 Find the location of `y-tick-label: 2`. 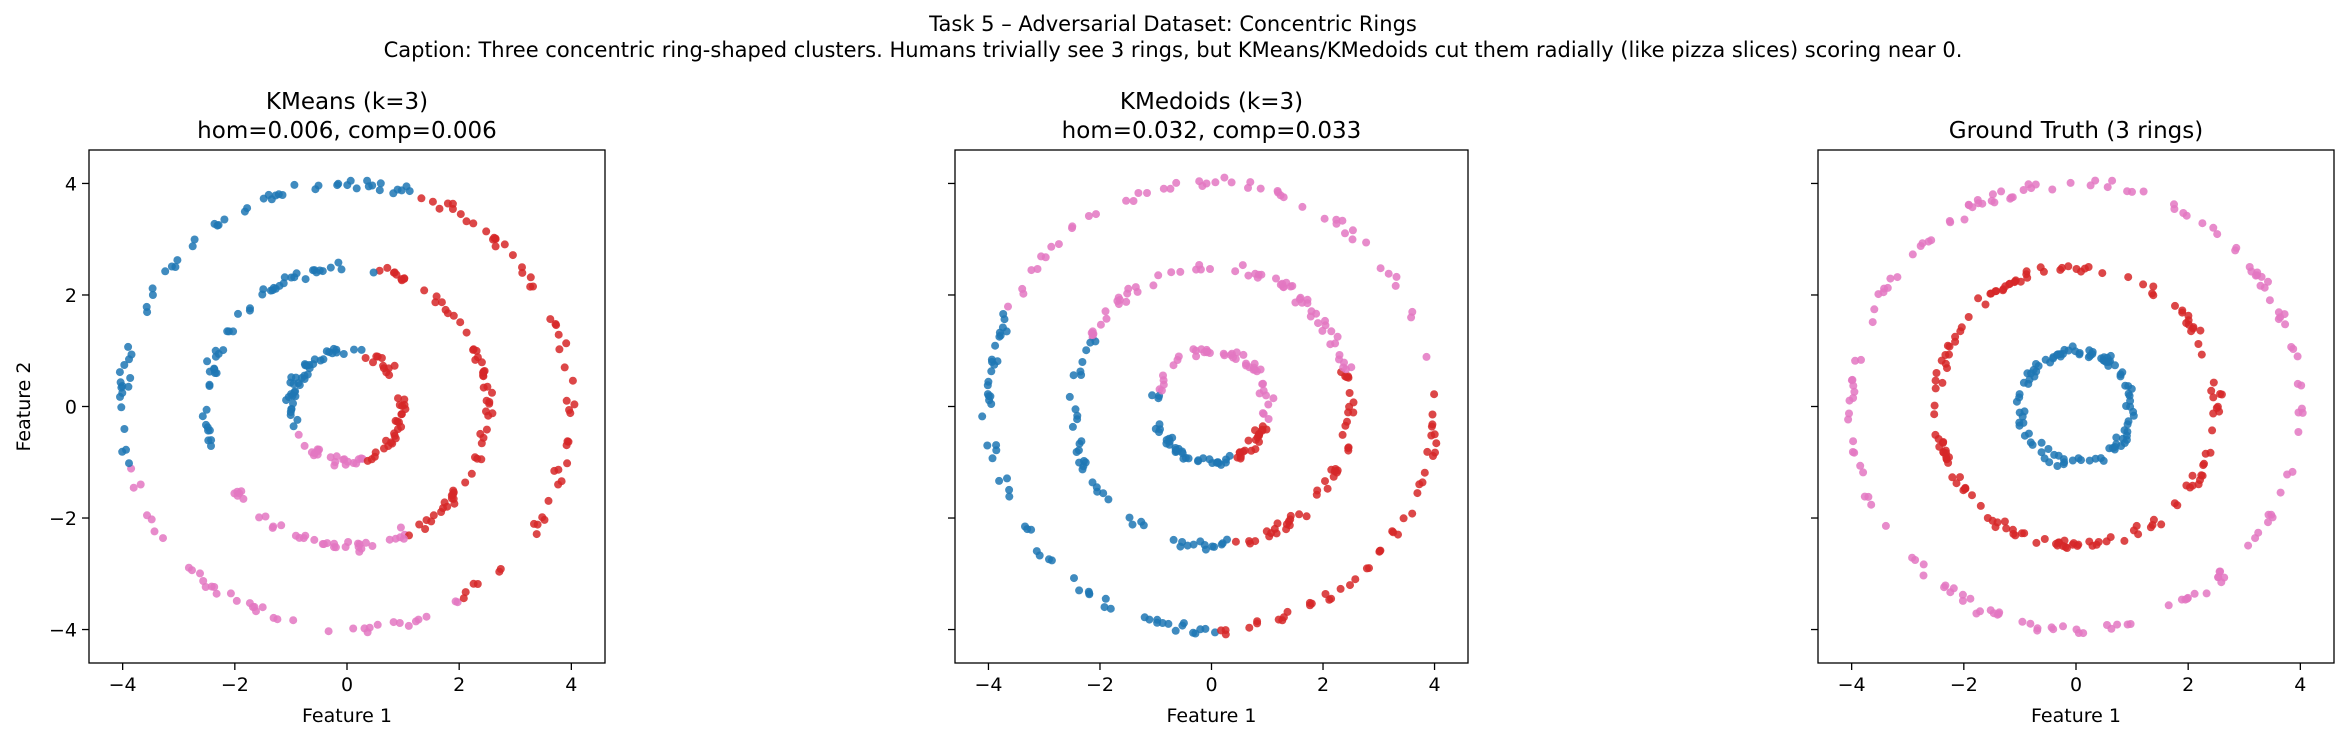

y-tick-label: 2 is located at coordinates (71, 296).